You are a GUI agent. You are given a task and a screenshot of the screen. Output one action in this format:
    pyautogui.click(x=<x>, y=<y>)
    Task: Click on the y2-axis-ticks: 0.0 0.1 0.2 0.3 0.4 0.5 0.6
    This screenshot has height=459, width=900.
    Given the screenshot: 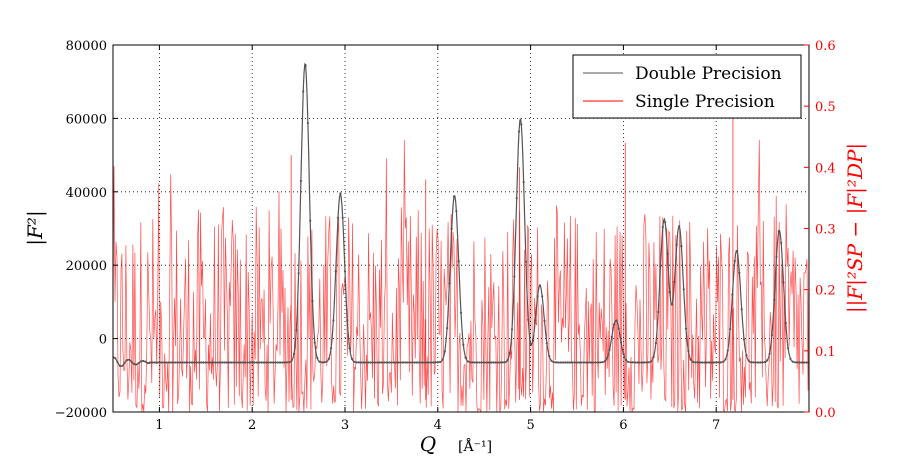 What is the action you would take?
    pyautogui.click(x=820, y=230)
    